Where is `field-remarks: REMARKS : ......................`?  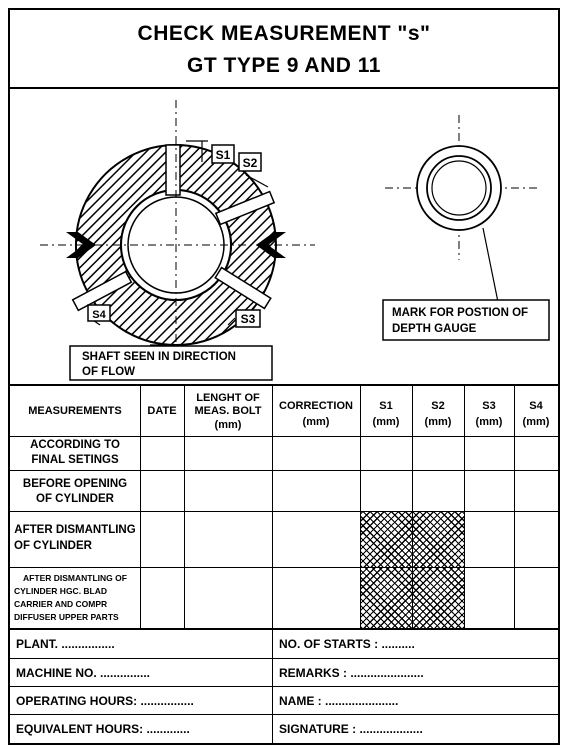 field-remarks: REMARKS : ...................... is located at coordinates (351, 673).